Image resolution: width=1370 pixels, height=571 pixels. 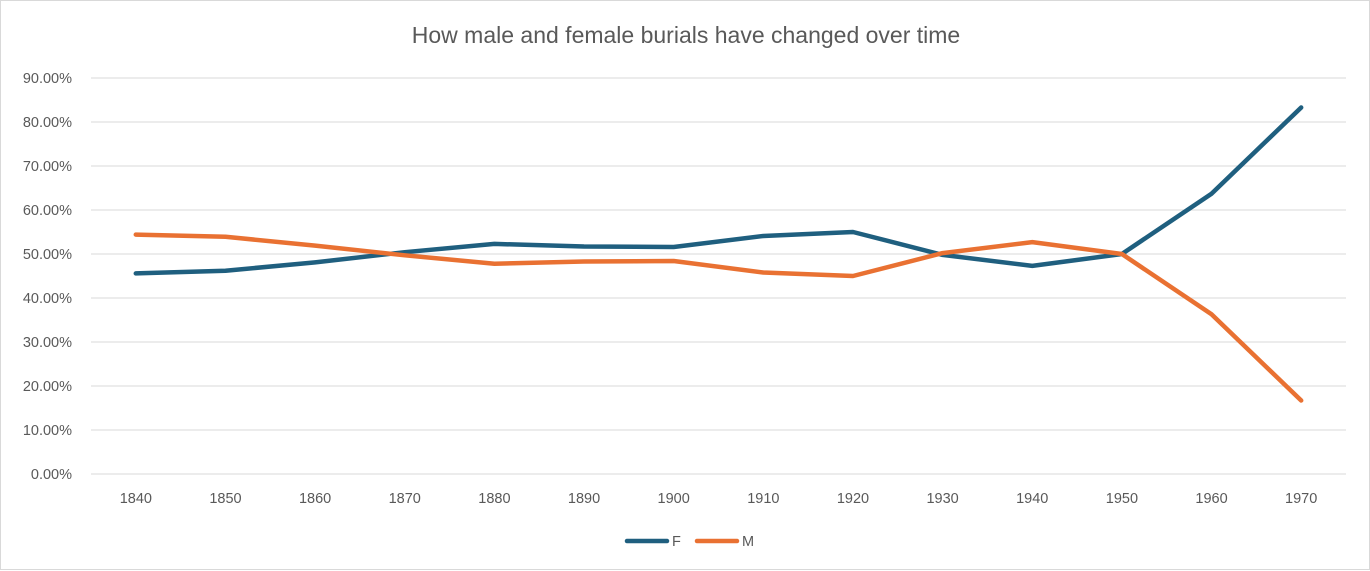 I want to click on y-tick-label: 50.00%, so click(x=47, y=255).